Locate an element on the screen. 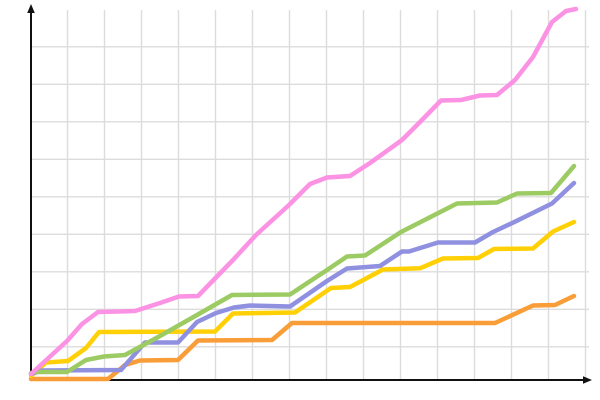 The height and width of the screenshot is (400, 600). y-axis-arrow-icon is located at coordinates (31, 8).